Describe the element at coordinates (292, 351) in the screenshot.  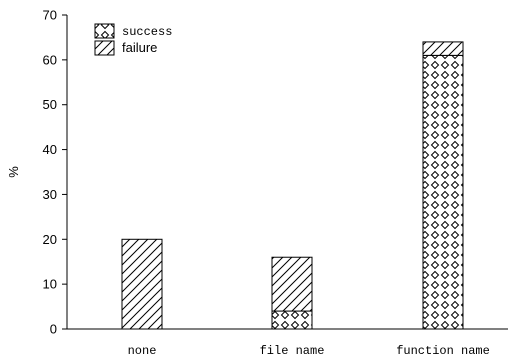
I see `x-tick-label: file name` at that location.